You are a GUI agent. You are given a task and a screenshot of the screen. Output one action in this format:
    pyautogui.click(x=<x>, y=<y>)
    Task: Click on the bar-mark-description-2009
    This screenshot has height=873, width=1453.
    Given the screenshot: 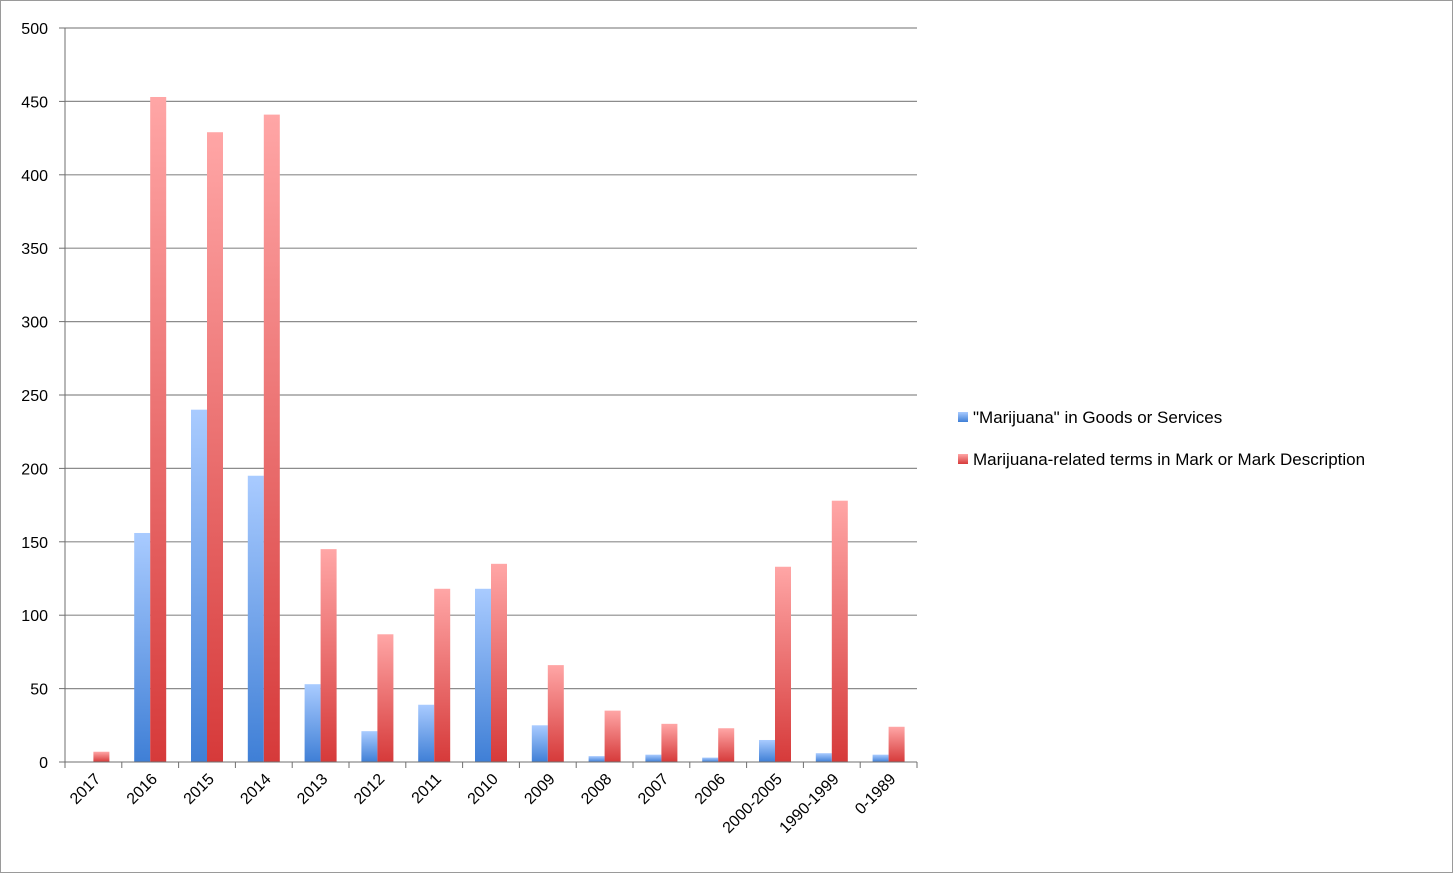 What is the action you would take?
    pyautogui.click(x=555, y=713)
    